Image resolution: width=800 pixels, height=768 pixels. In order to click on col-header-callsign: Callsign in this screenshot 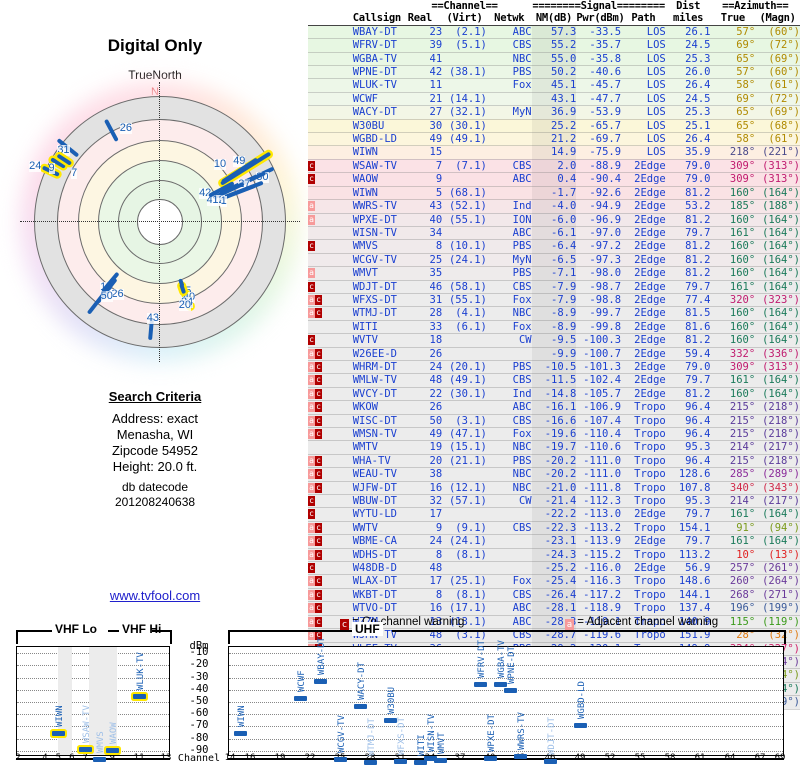, I will do `click(376, 19)`.